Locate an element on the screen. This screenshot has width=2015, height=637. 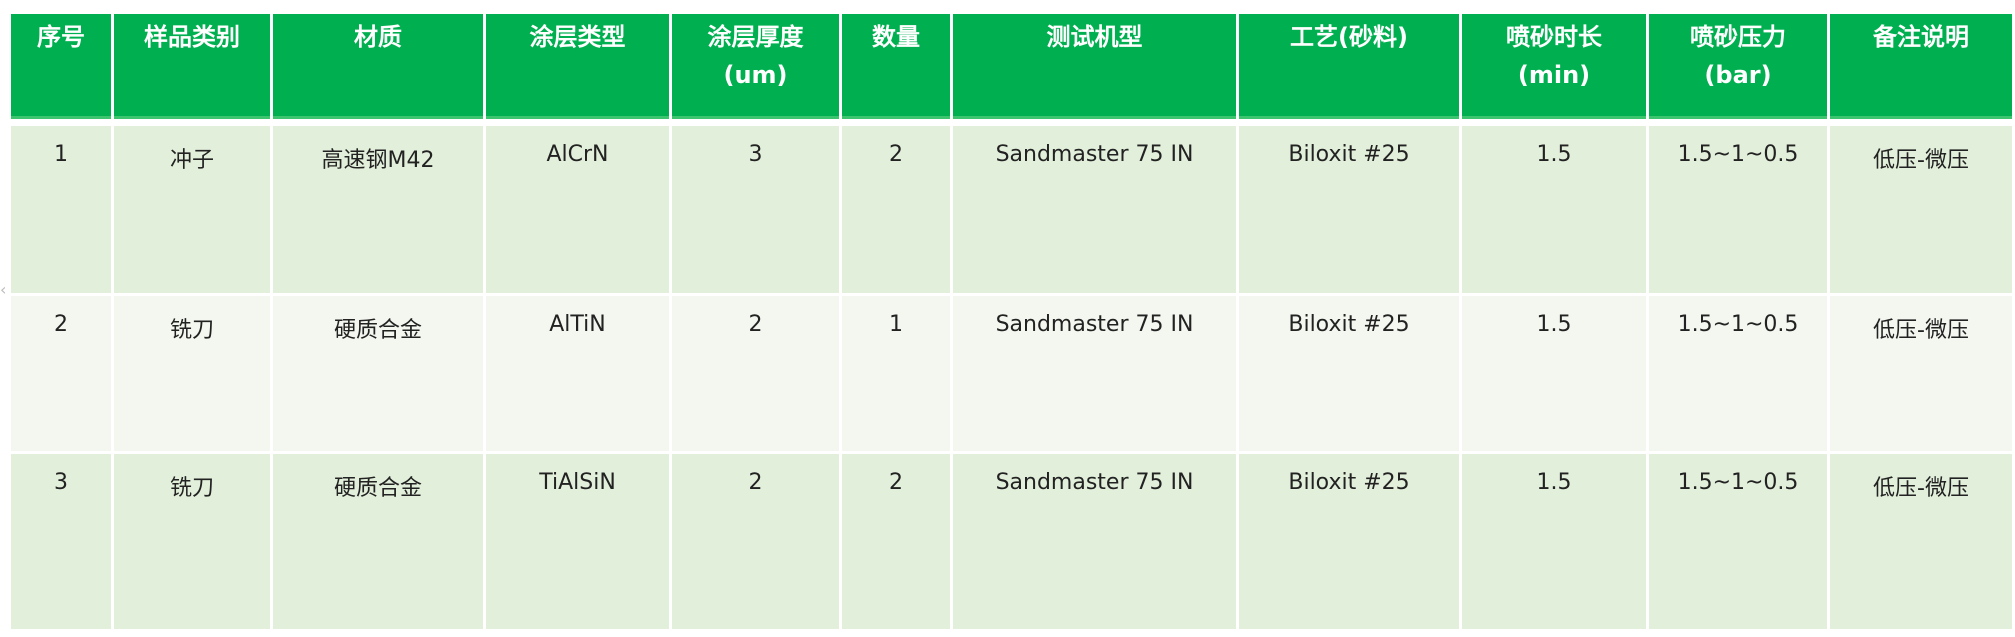
column-header-title: 涂层厚度 is located at coordinates (755, 37).